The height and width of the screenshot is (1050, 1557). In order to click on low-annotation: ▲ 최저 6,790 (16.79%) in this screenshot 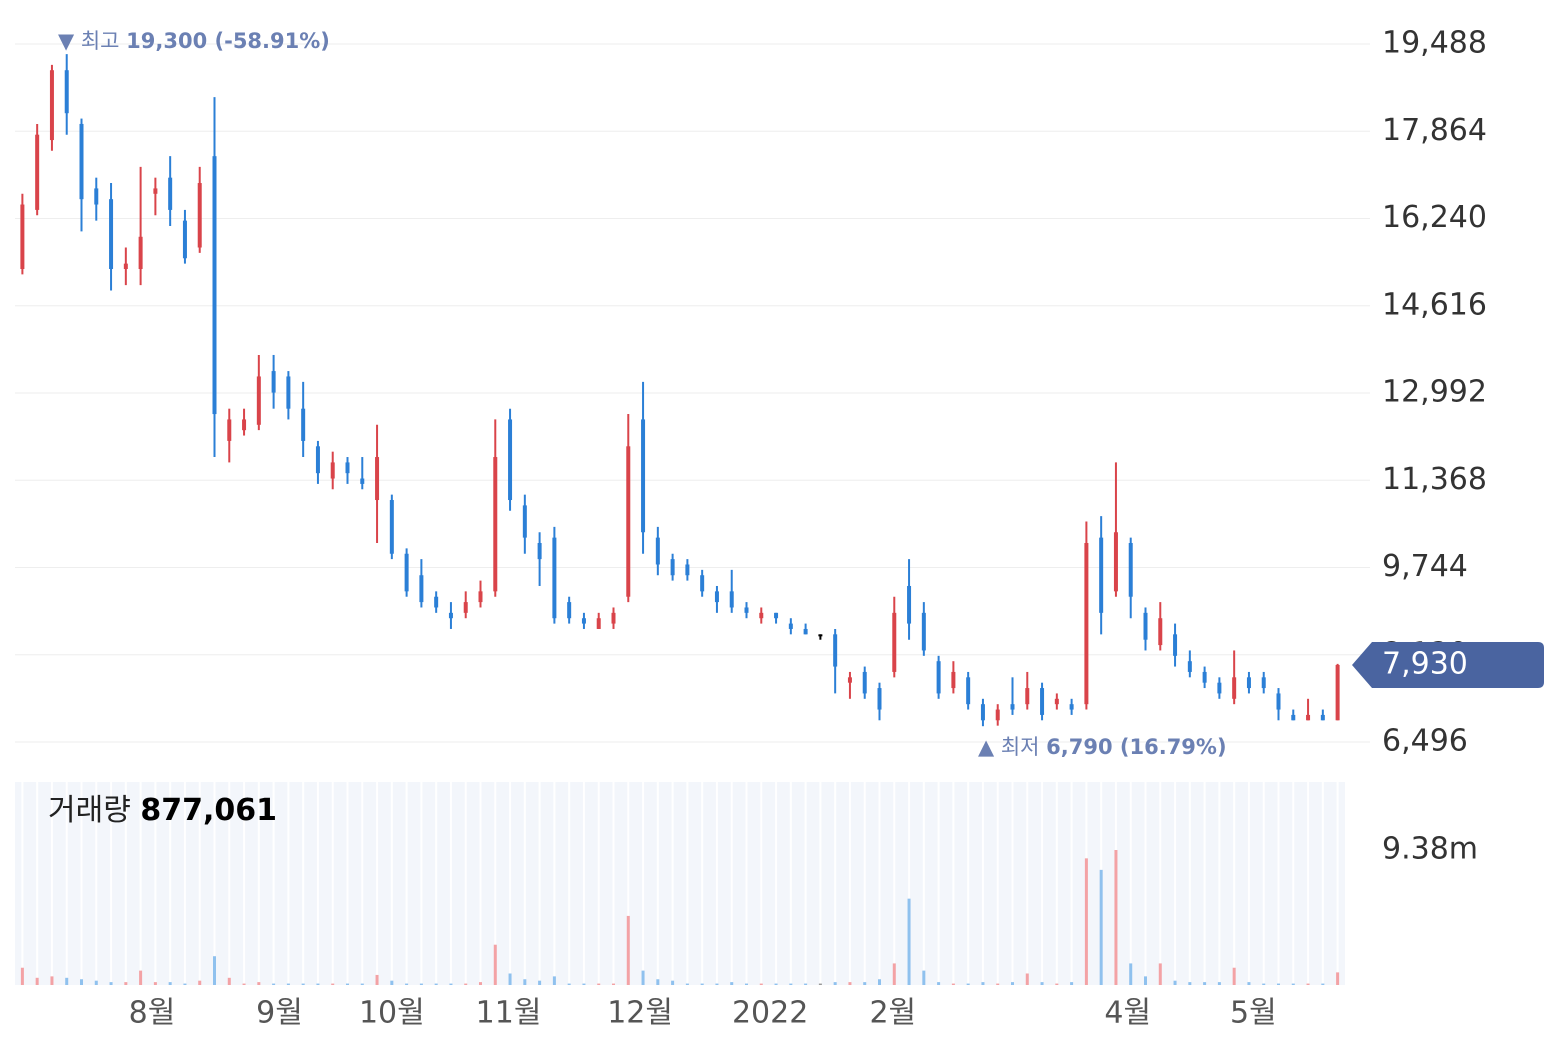, I will do `click(1102, 747)`.